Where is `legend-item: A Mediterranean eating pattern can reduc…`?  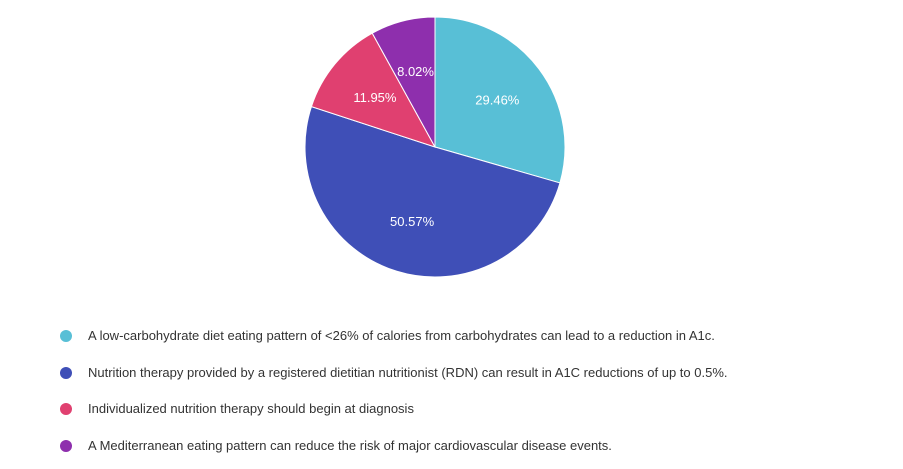 legend-item: A Mediterranean eating pattern can reduc… is located at coordinates (394, 451).